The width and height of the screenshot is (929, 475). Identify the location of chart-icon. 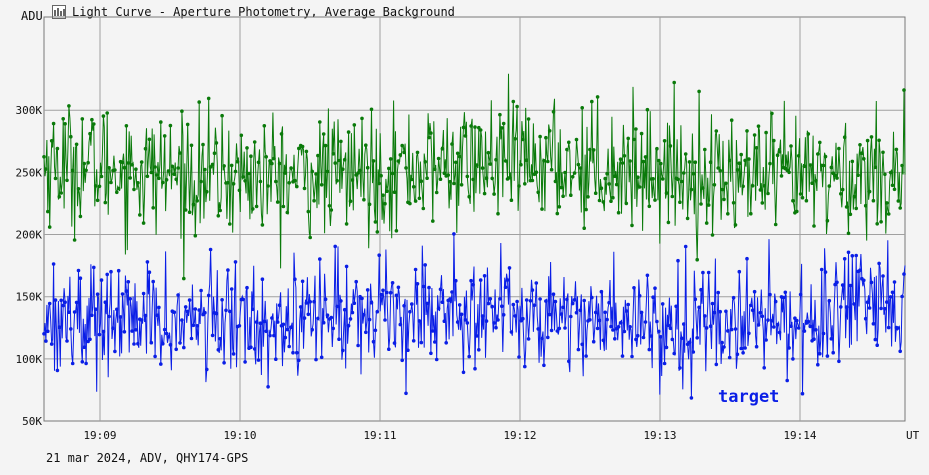
(59, 12).